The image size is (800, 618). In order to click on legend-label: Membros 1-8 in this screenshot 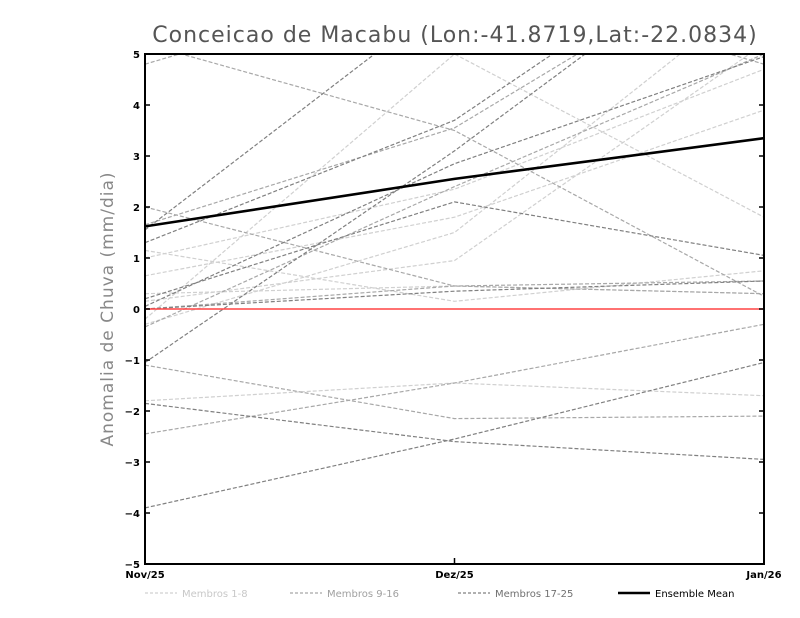, I will do `click(215, 594)`.